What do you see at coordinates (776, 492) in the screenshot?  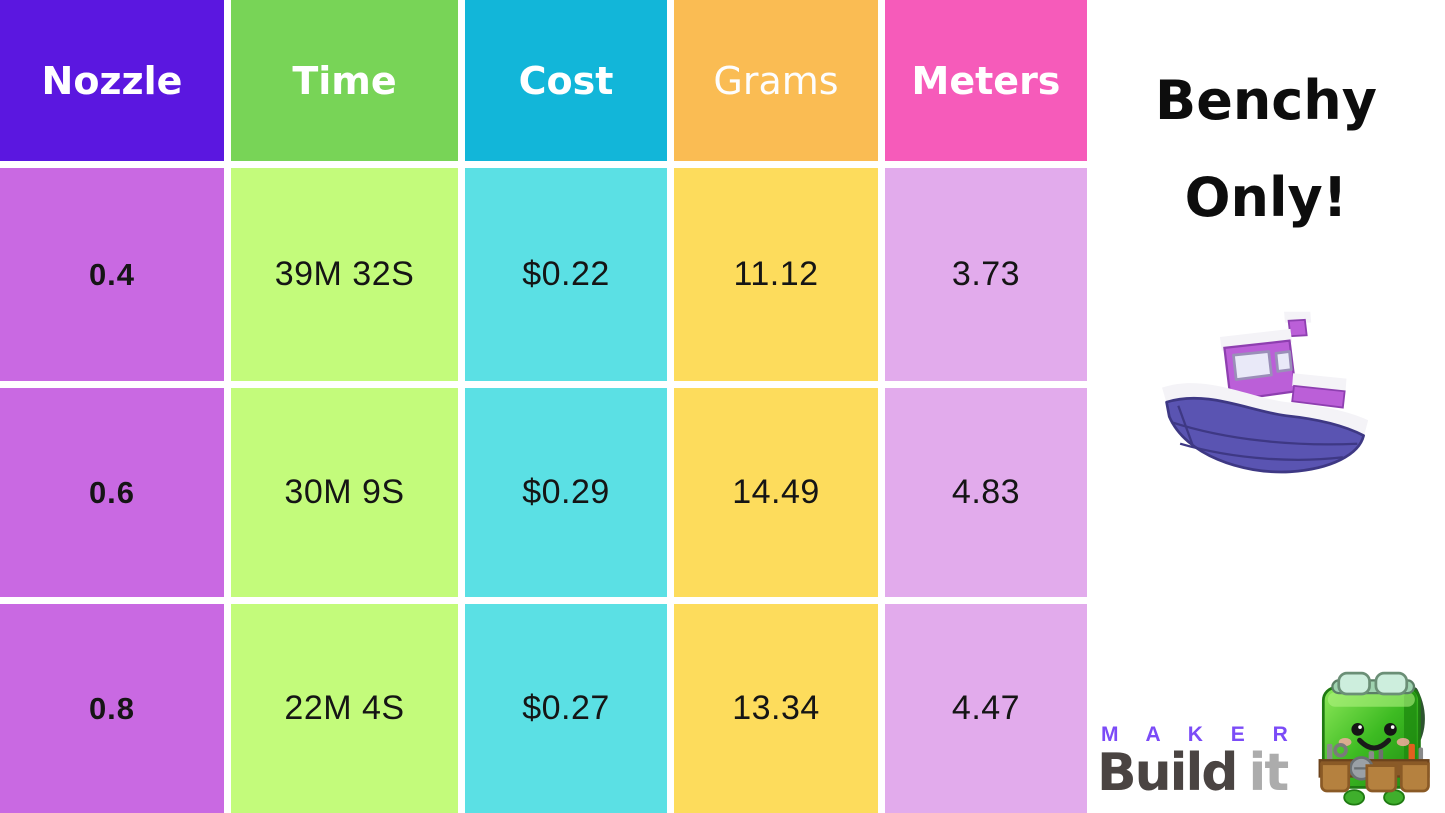 I see `cell-grams-row2: 14.49` at bounding box center [776, 492].